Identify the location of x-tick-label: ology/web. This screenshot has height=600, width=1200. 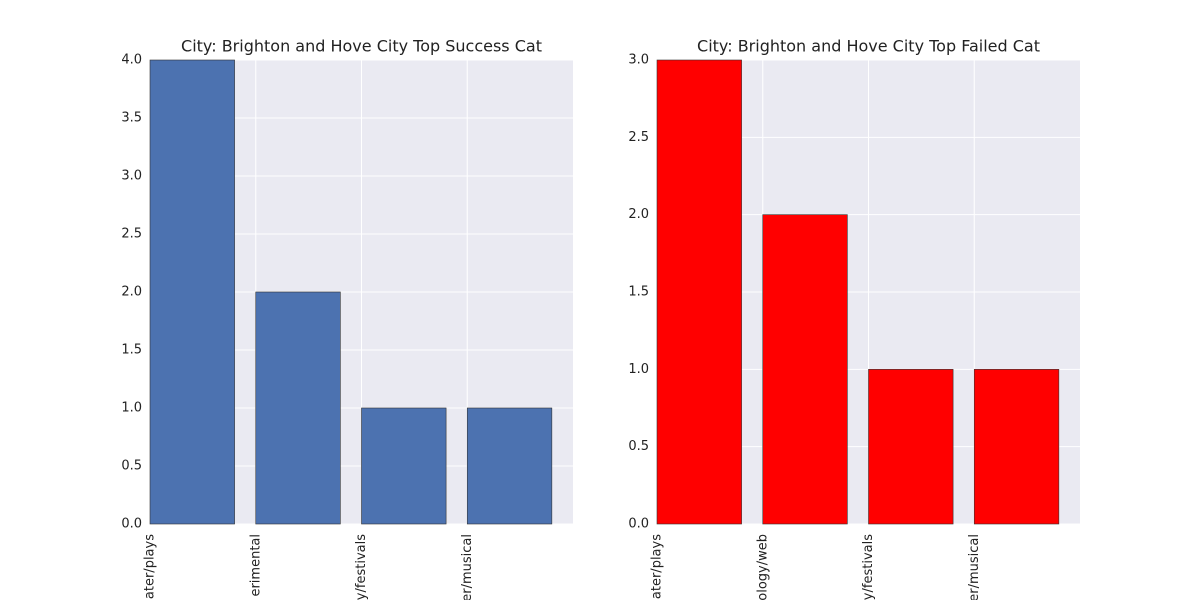
(762, 567).